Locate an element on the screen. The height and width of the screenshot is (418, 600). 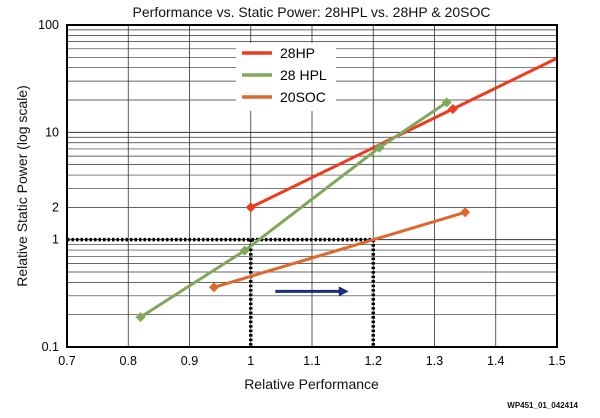
y-tick-label: 10 is located at coordinates (52, 132).